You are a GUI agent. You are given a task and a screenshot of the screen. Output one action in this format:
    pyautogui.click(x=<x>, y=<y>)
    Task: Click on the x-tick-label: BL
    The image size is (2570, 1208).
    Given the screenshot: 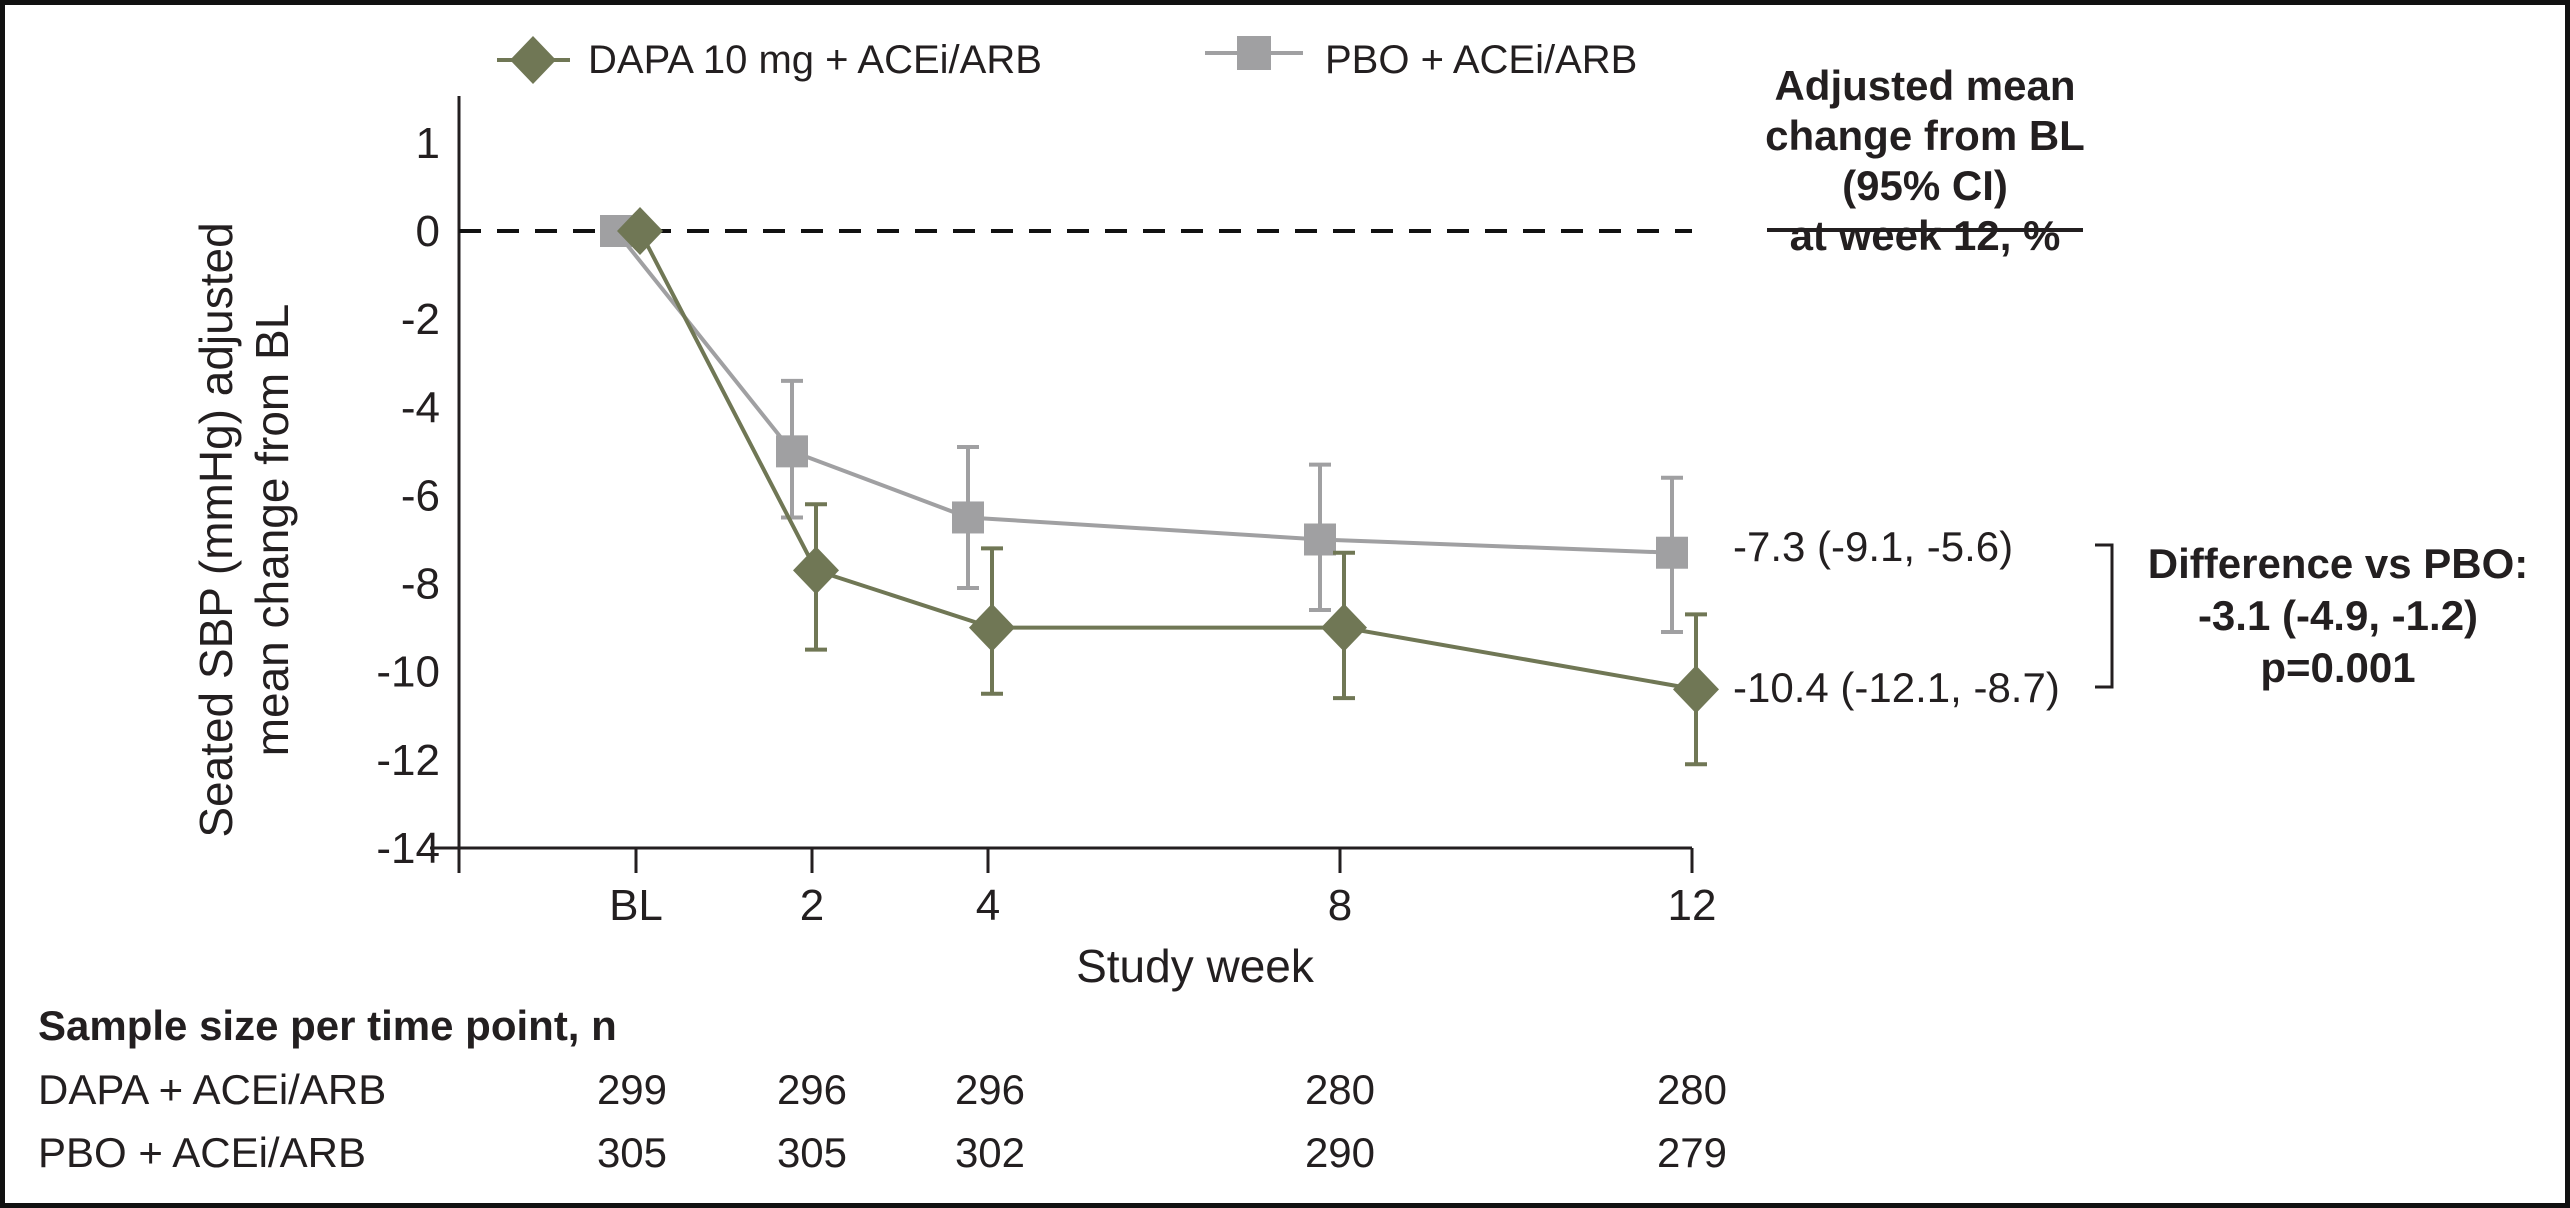 What is the action you would take?
    pyautogui.click(x=636, y=905)
    